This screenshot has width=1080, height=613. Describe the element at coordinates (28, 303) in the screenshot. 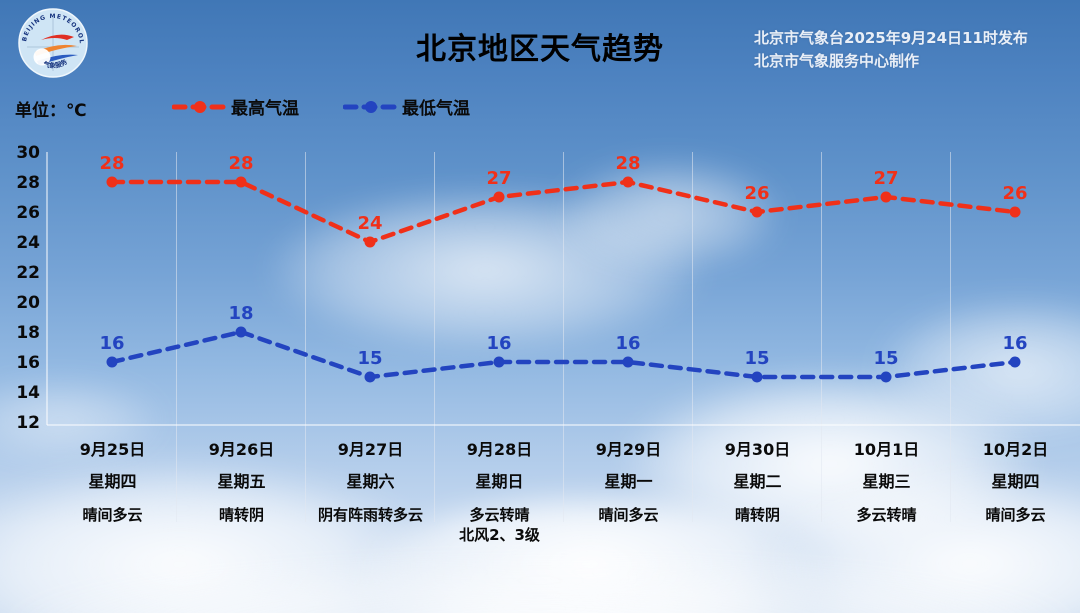

I see `y-tick-label: 20` at that location.